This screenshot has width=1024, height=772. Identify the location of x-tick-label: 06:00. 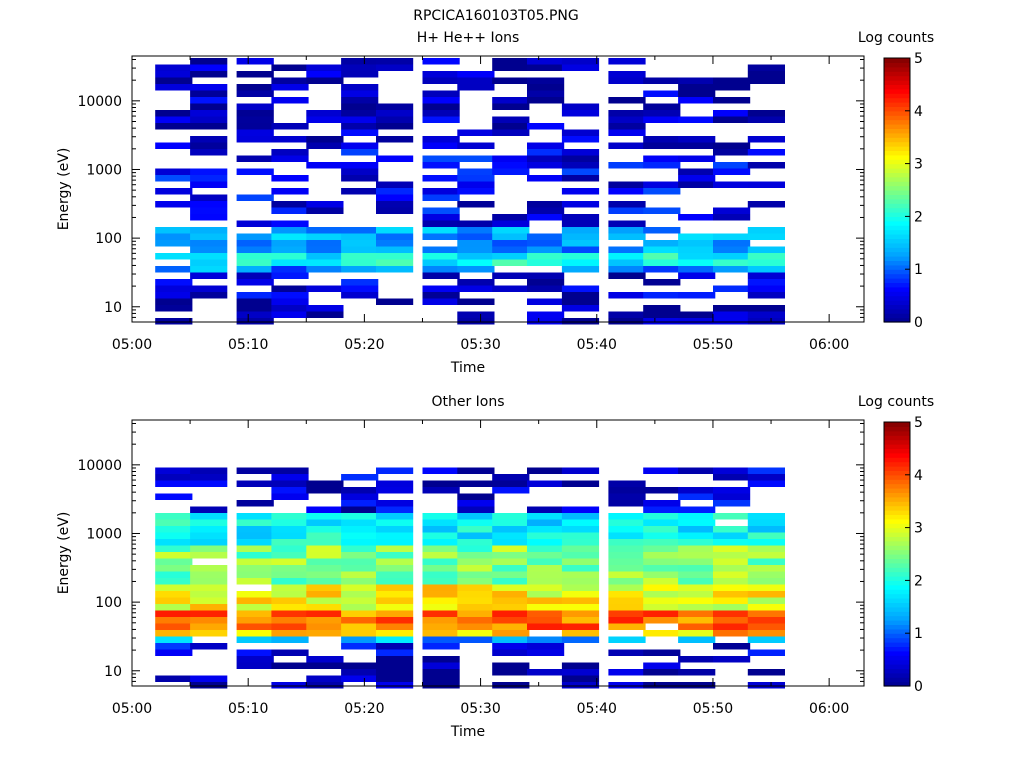
(829, 709).